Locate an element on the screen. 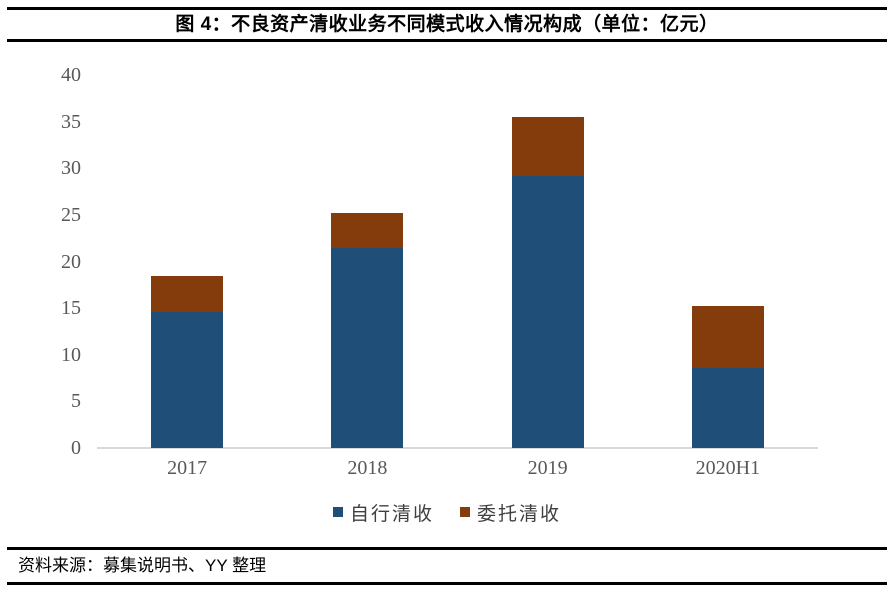 The image size is (894, 592). legend-item: 委托清收 is located at coordinates (510, 512).